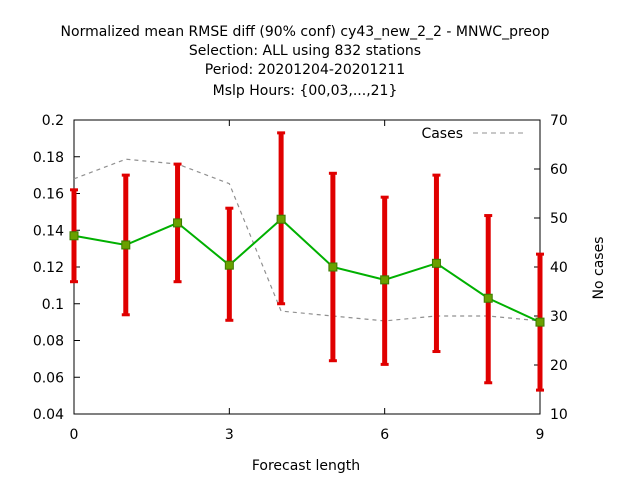 This screenshot has height=480, width=640. I want to click on y-tick-label: 0.1, so click(53, 305).